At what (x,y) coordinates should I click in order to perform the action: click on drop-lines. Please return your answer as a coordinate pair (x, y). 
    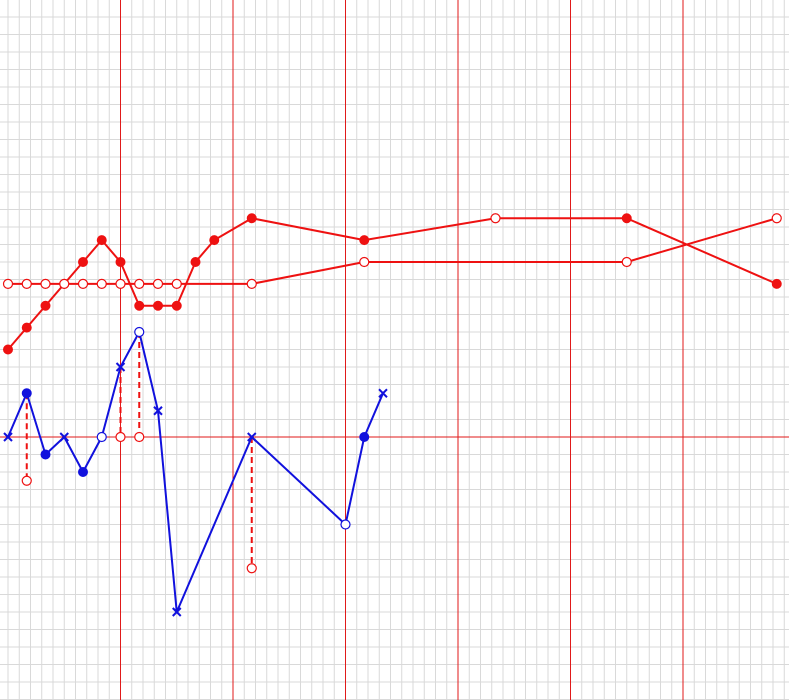
    Looking at the image, I should click on (139, 453).